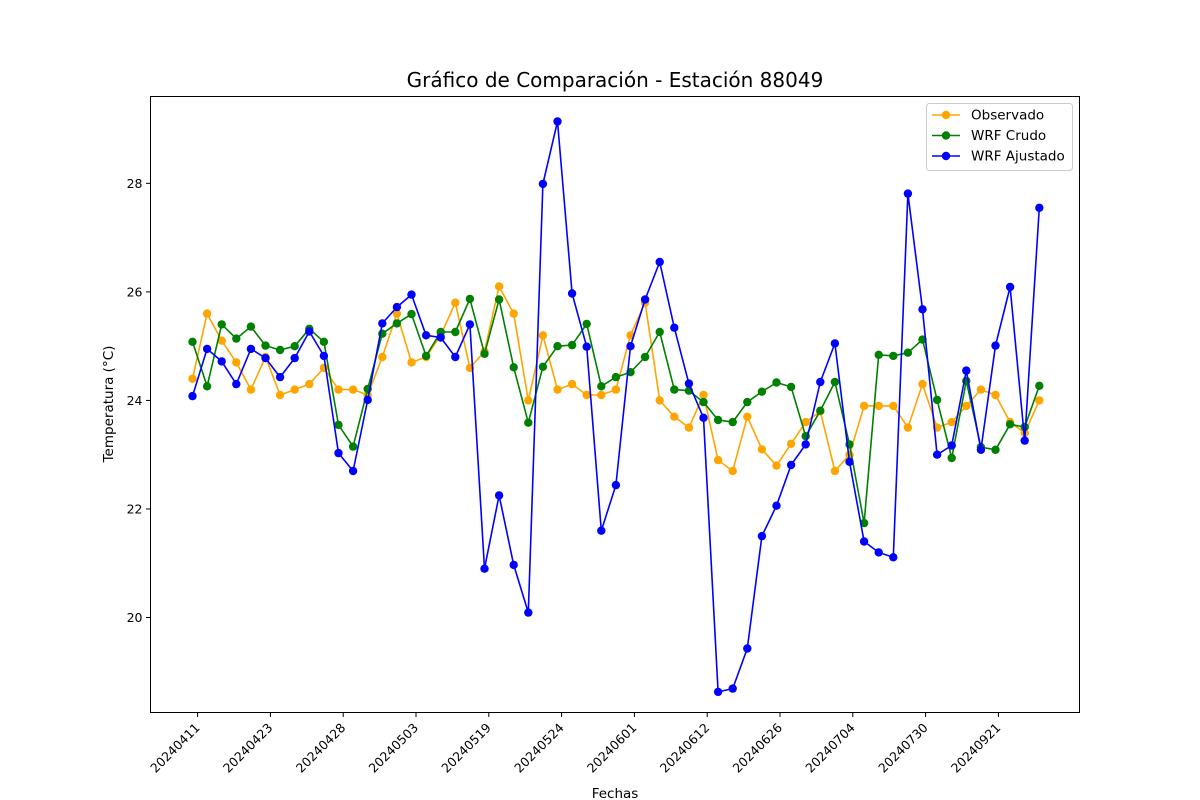 The width and height of the screenshot is (1200, 800). Describe the element at coordinates (946, 135) in the screenshot. I see `legend-swatch-marker` at that location.